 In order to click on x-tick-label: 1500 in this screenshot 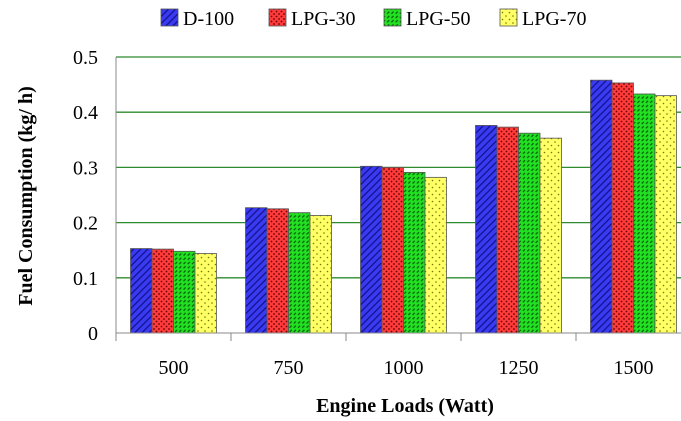, I will do `click(634, 368)`.